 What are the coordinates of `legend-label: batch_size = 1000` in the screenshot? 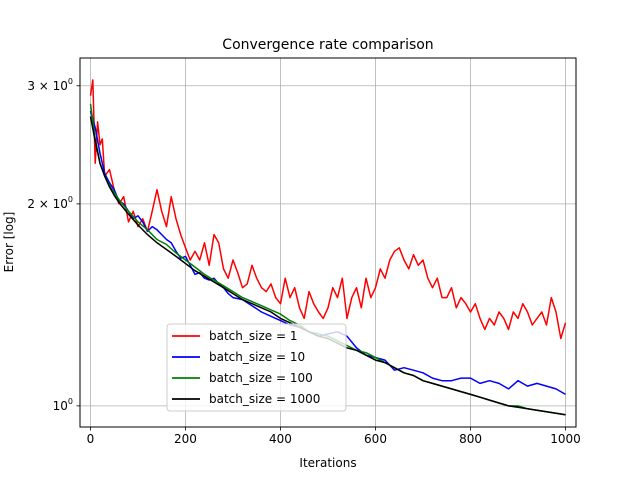 It's located at (264, 399).